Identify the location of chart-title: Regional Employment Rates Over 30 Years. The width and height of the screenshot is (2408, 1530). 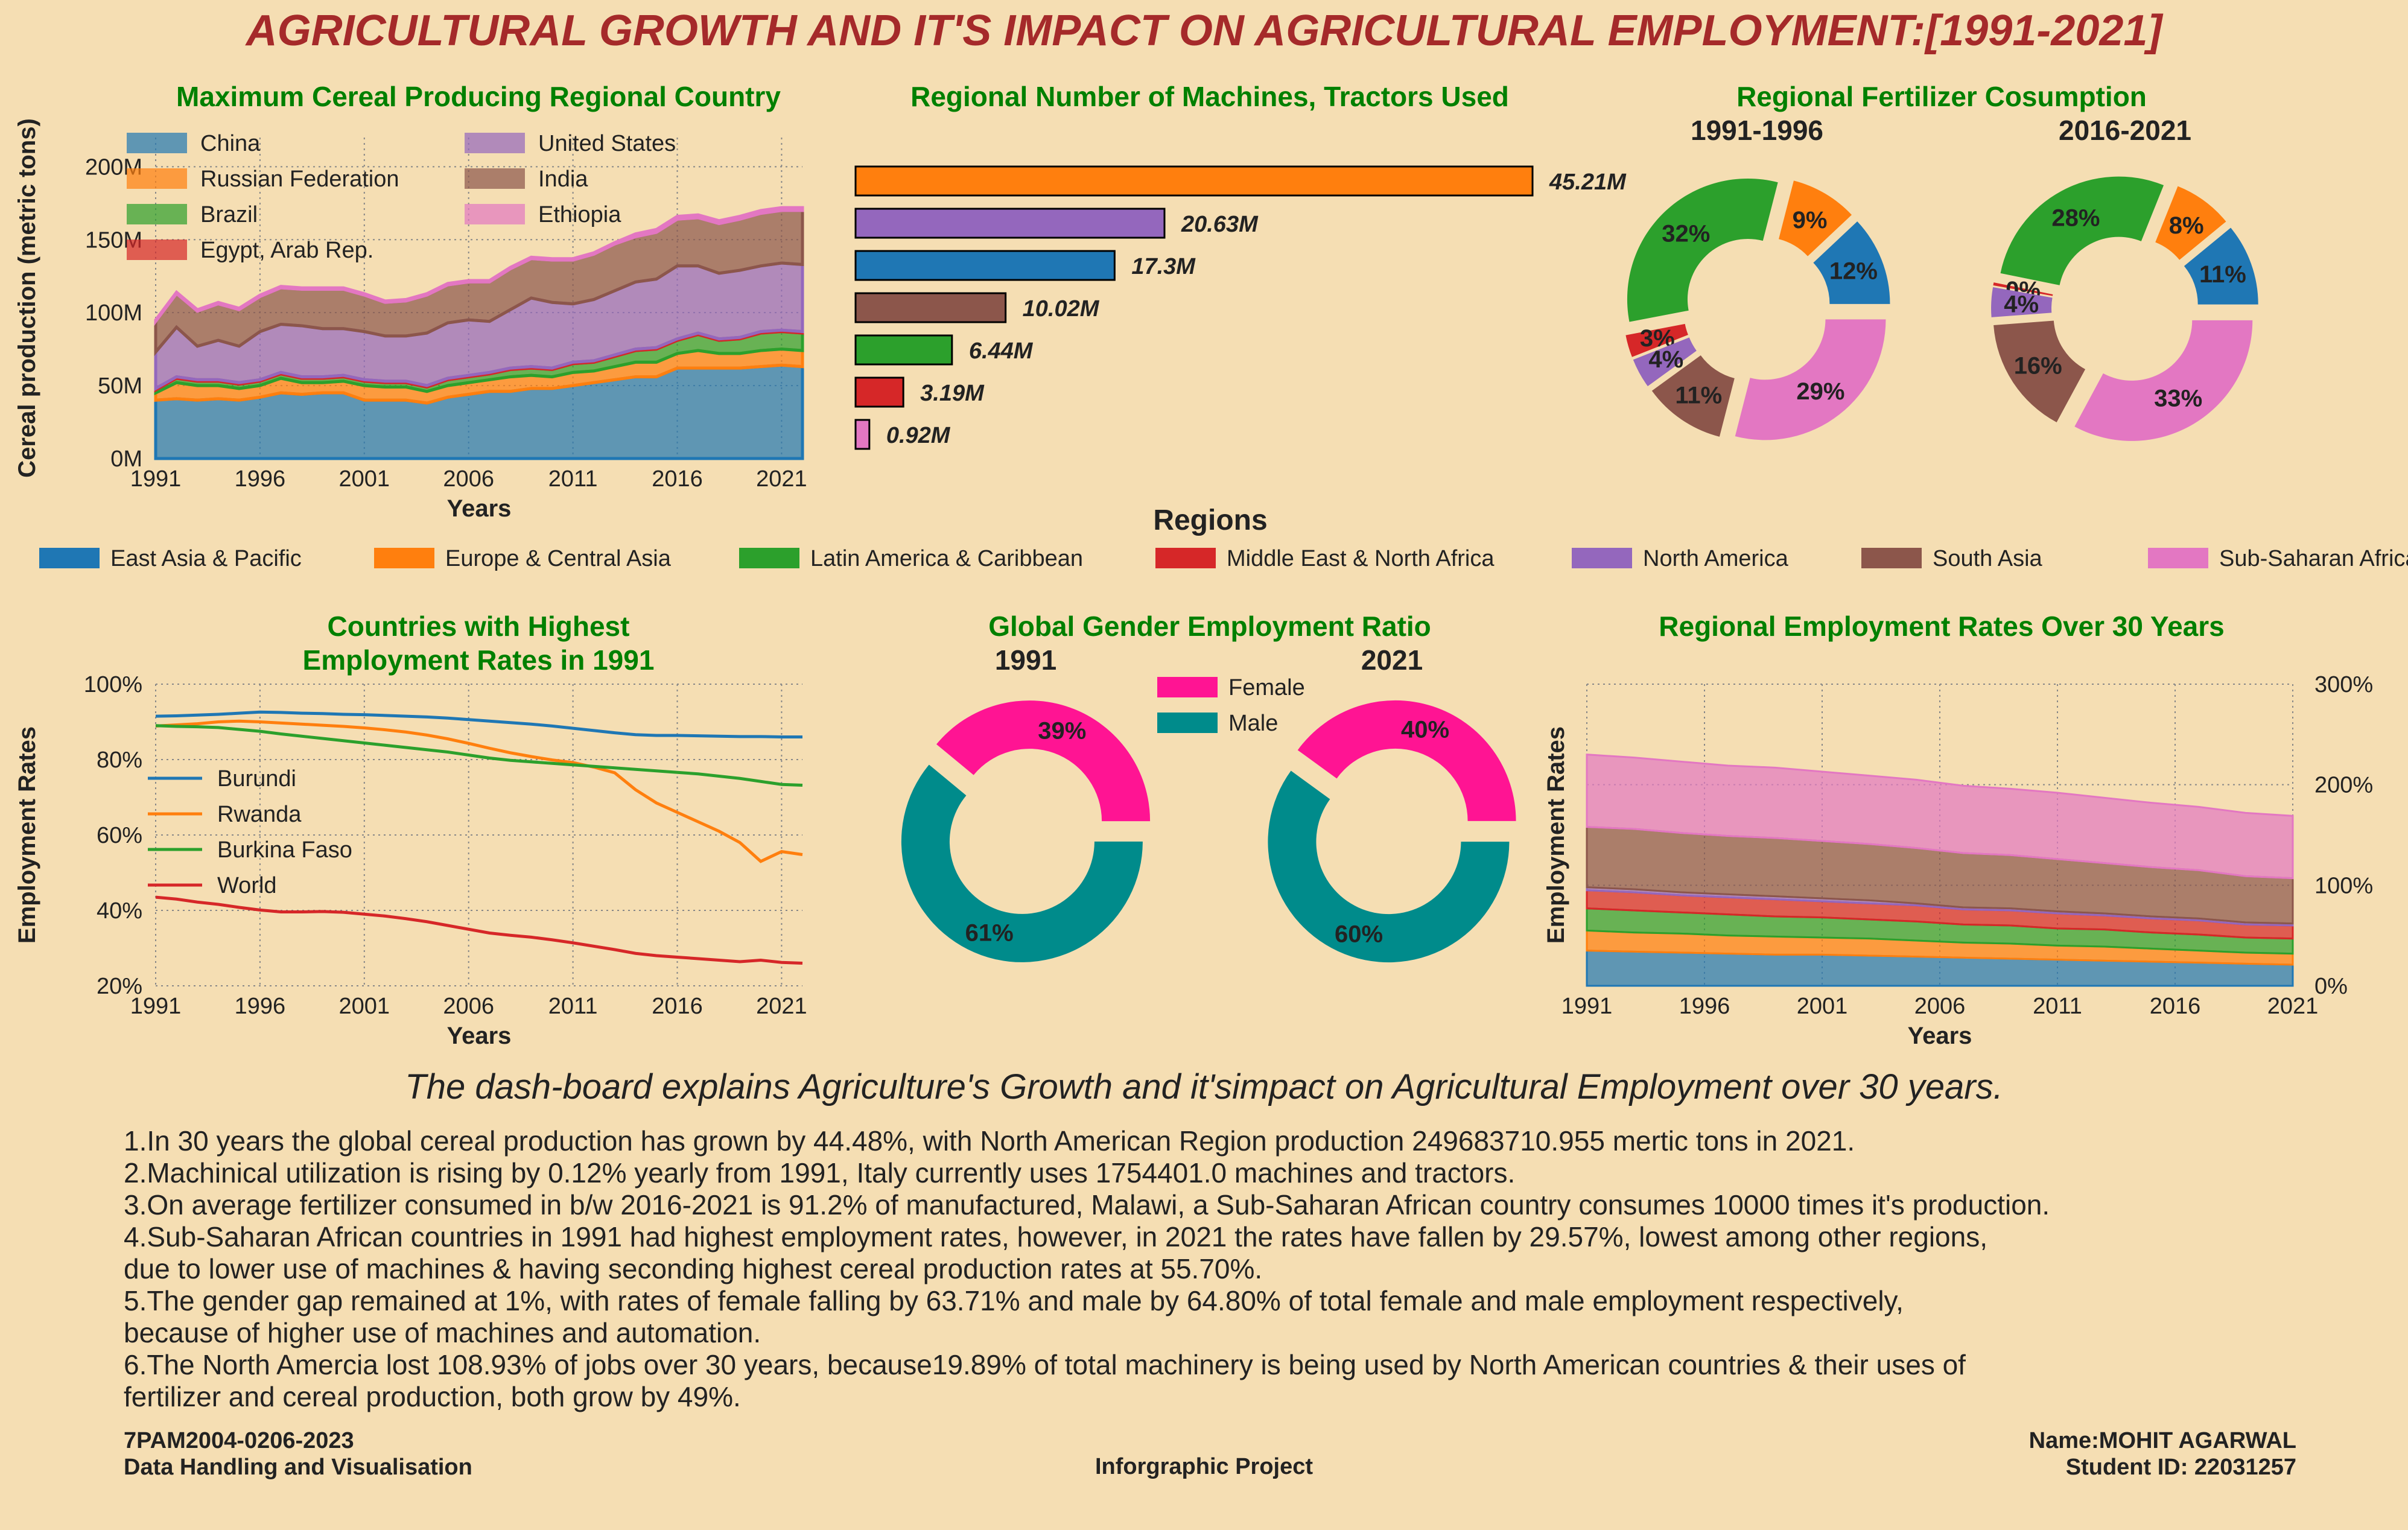
(1941, 626).